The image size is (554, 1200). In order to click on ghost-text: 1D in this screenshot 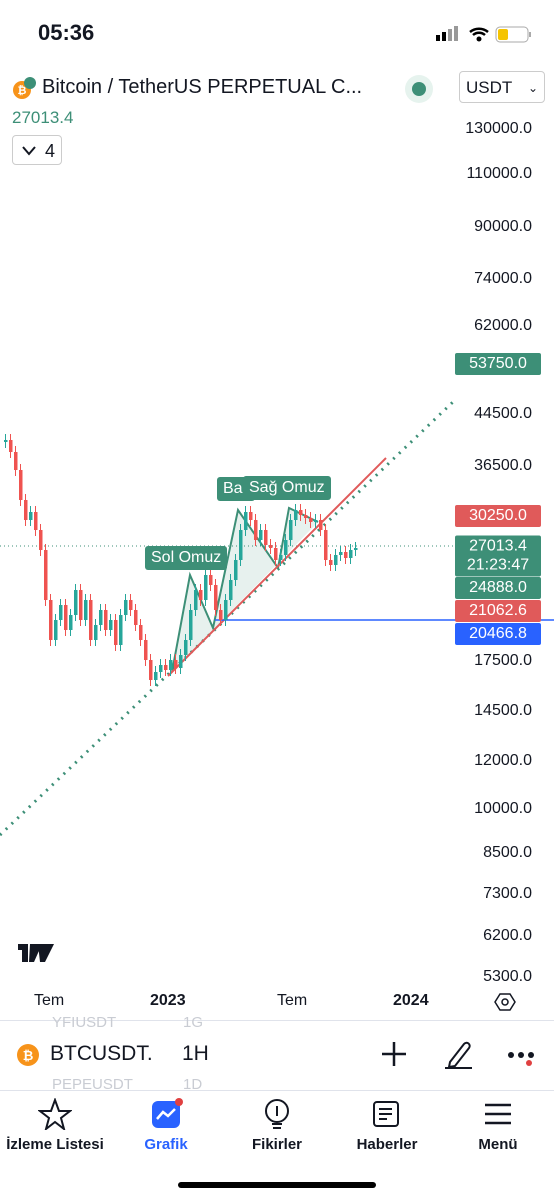, I will do `click(193, 1084)`.